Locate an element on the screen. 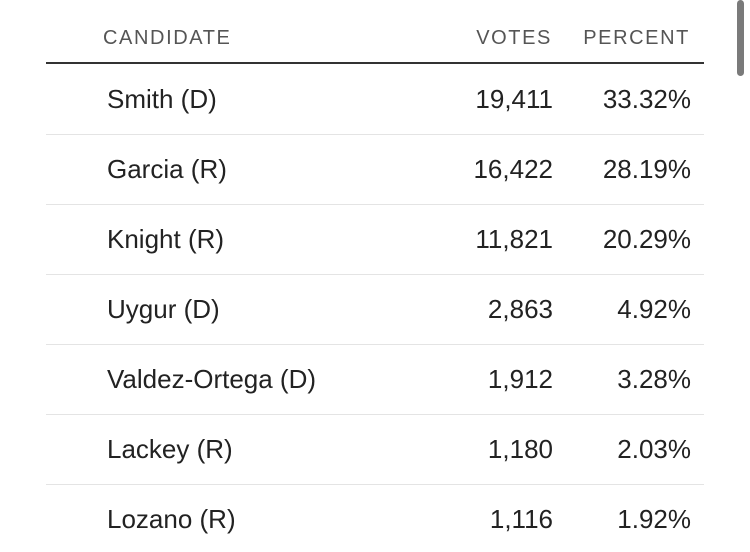 The height and width of the screenshot is (552, 750). vote-count: 1,912 is located at coordinates (520, 379).